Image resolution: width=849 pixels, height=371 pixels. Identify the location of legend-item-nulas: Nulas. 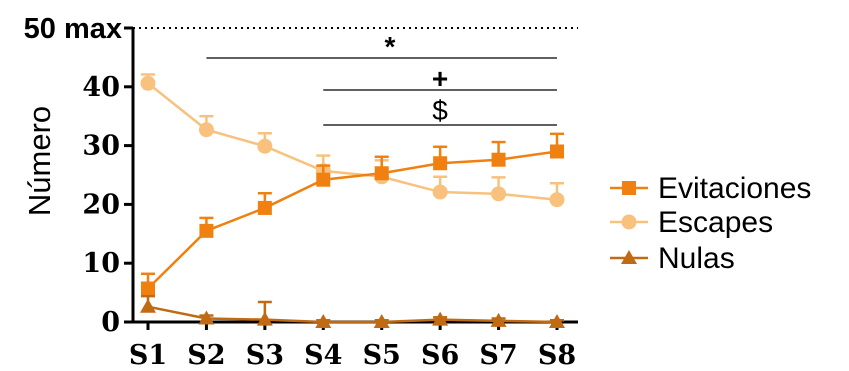
(672, 258).